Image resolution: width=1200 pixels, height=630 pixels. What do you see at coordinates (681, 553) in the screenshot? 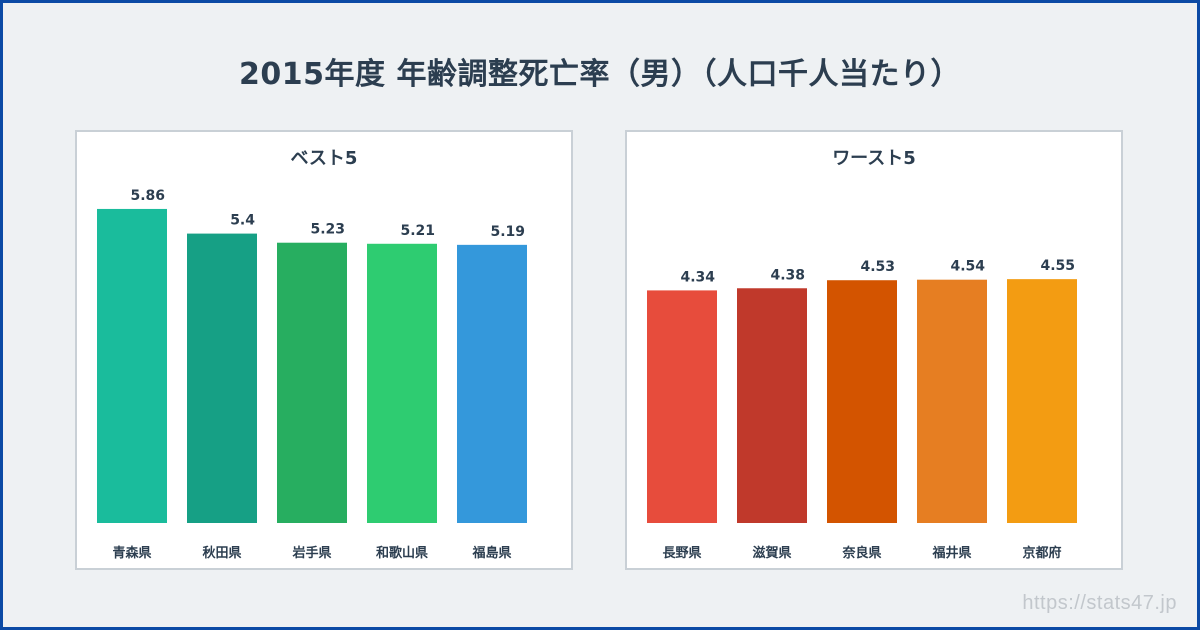
I see `worst5-category-label: 長野県` at bounding box center [681, 553].